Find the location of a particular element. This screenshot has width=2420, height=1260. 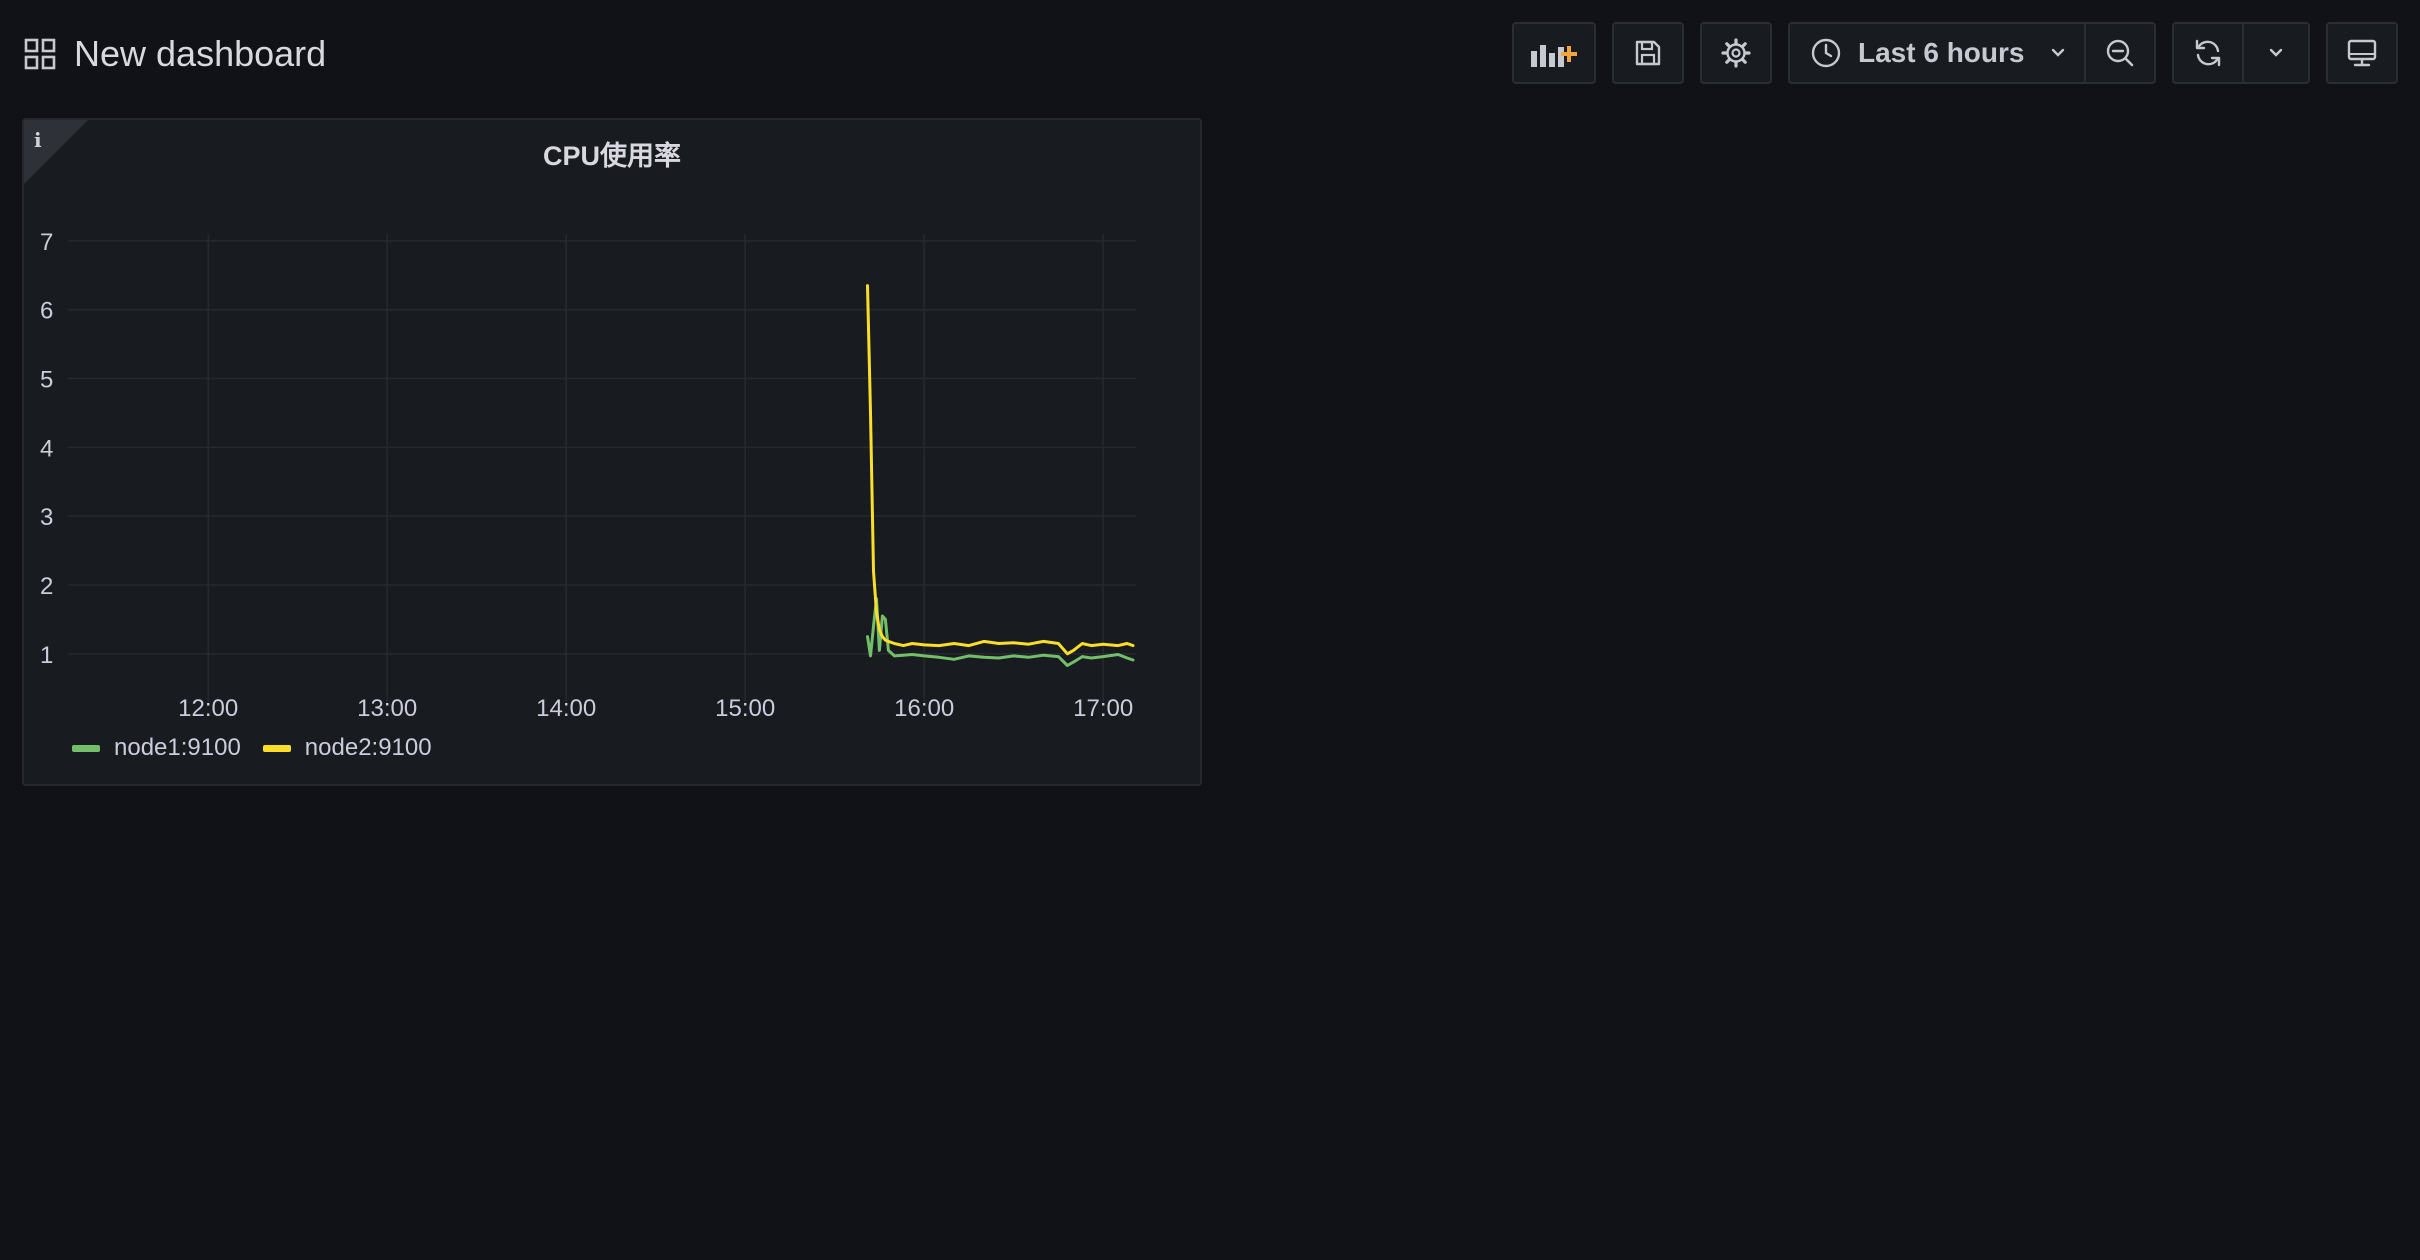

time-range-picker: Last 6 hours is located at coordinates (1937, 53).